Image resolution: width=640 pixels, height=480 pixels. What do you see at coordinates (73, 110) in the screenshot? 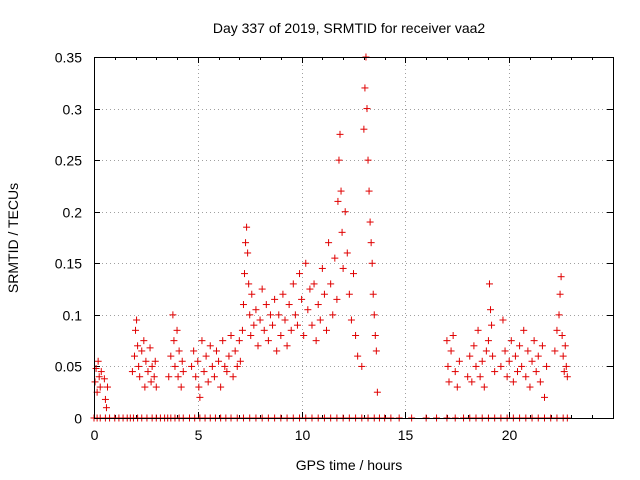
I see `y-tick-label: 0.3` at bounding box center [73, 110].